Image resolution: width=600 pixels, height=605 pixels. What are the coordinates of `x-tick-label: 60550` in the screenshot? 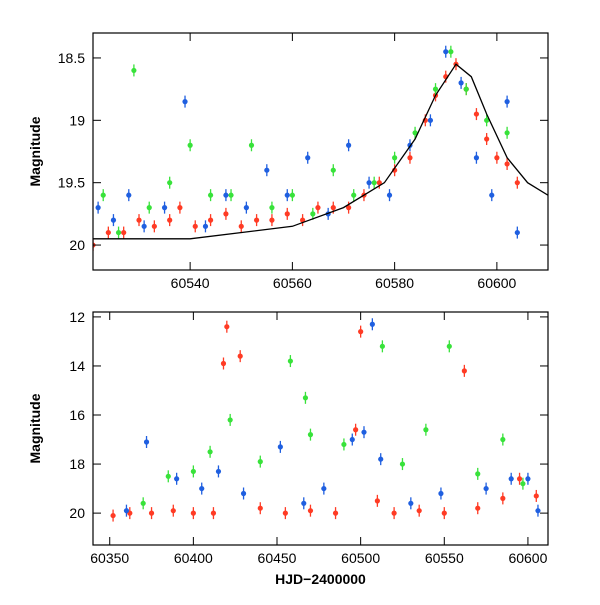 It's located at (444, 558).